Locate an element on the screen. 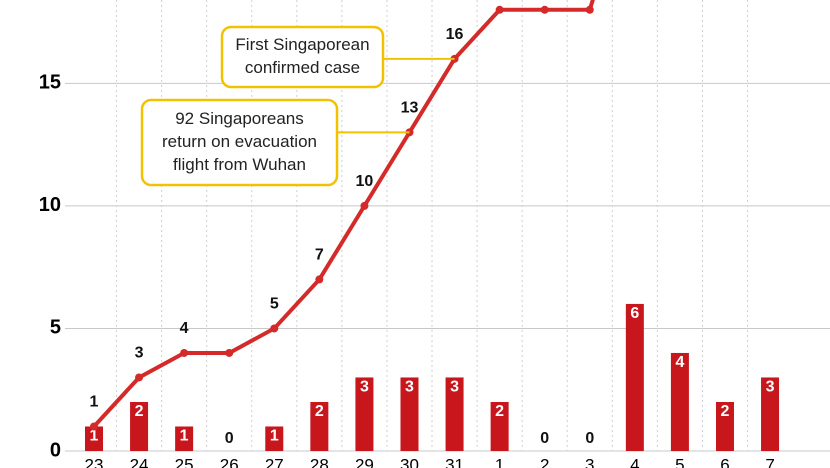 This screenshot has height=468, width=830. line-label: 1 is located at coordinates (94, 402).